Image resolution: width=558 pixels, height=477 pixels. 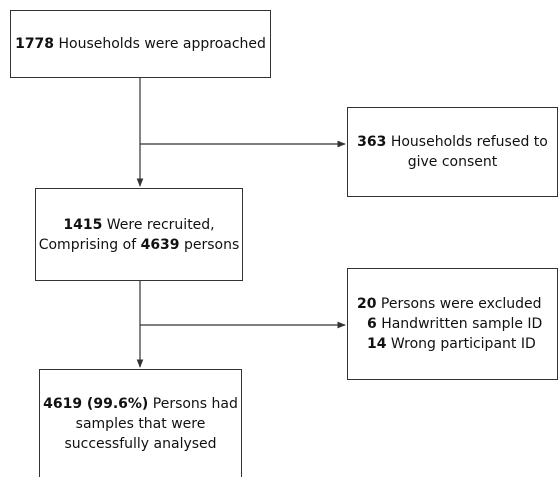 What do you see at coordinates (96, 403) in the screenshot?
I see `persons-analysed-count: 4619 (99.6%)` at bounding box center [96, 403].